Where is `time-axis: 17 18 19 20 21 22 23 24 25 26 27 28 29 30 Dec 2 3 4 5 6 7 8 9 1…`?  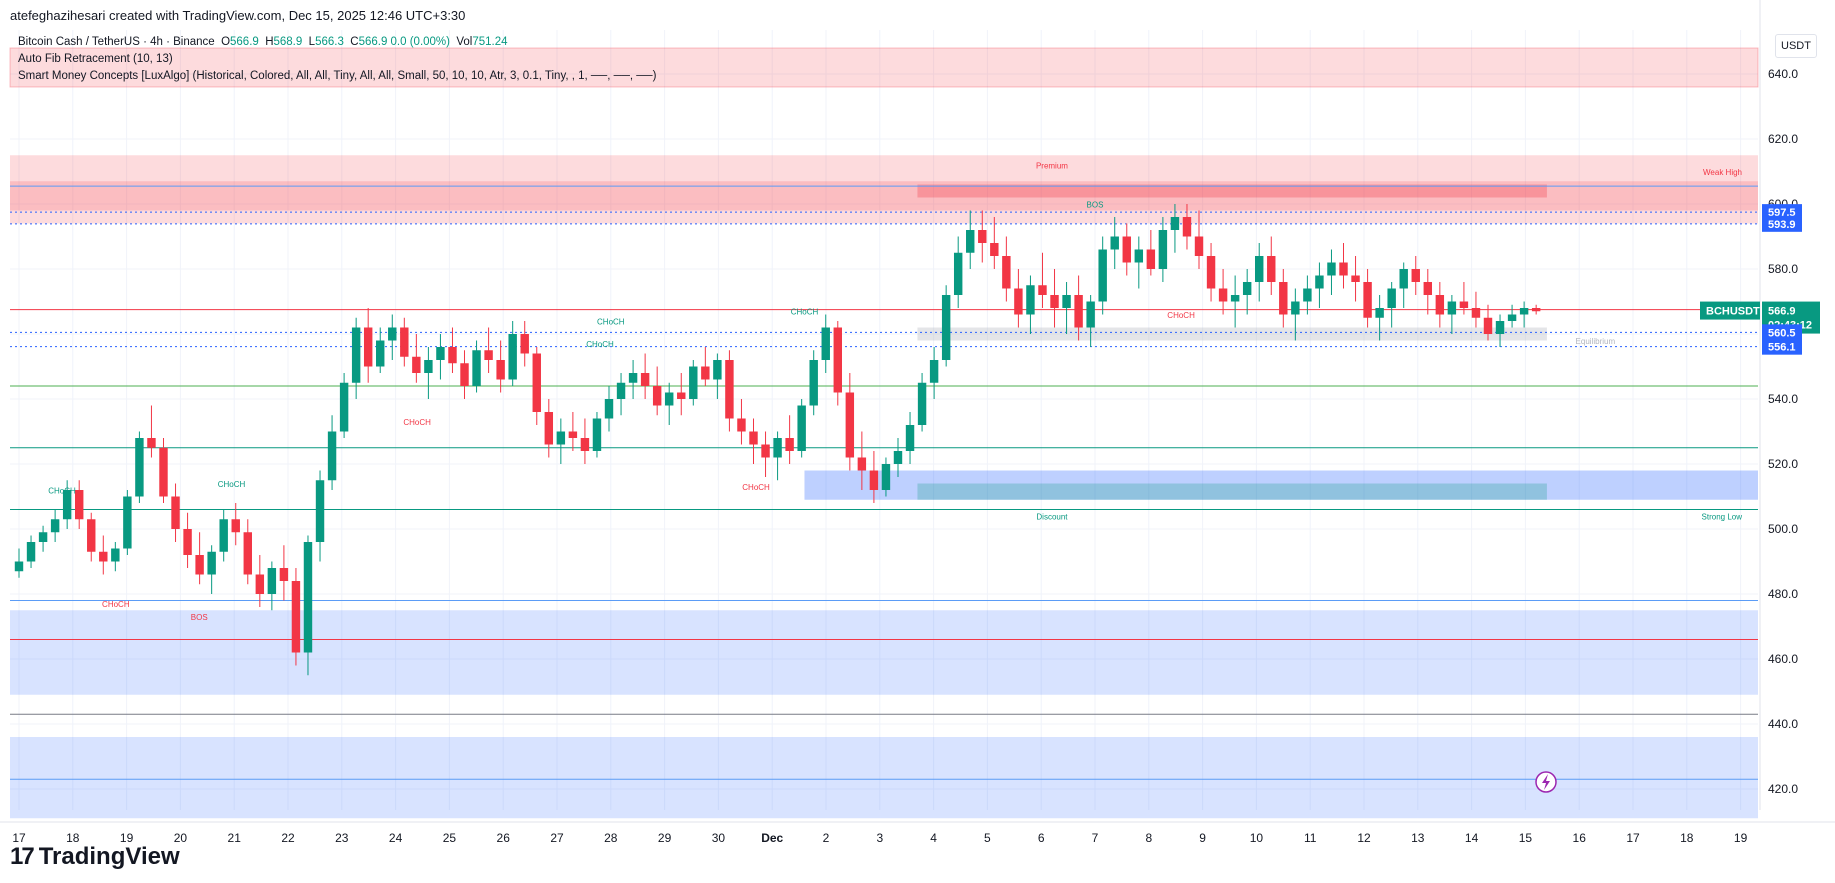 time-axis: 17 18 19 20 21 22 23 24 25 26 27 28 29 30 Dec 2 3 4 5 6 7 8 9 1… is located at coordinates (879, 838).